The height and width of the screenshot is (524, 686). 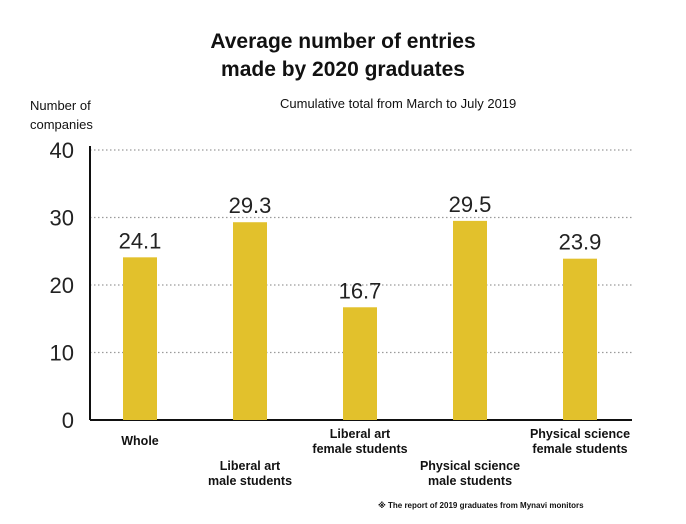 What do you see at coordinates (62, 353) in the screenshot?
I see `y-tick-label-10: 10` at bounding box center [62, 353].